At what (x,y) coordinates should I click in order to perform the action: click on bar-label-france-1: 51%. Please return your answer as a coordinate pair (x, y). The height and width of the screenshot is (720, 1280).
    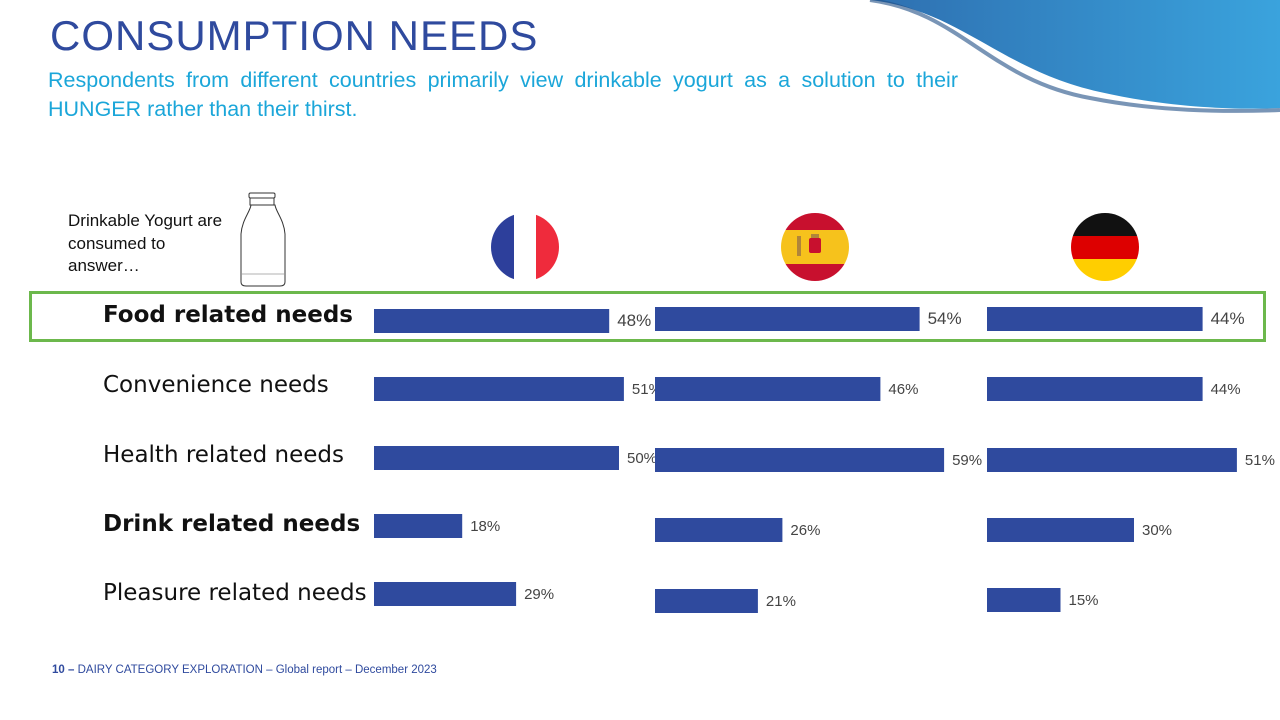
    Looking at the image, I should click on (647, 389).